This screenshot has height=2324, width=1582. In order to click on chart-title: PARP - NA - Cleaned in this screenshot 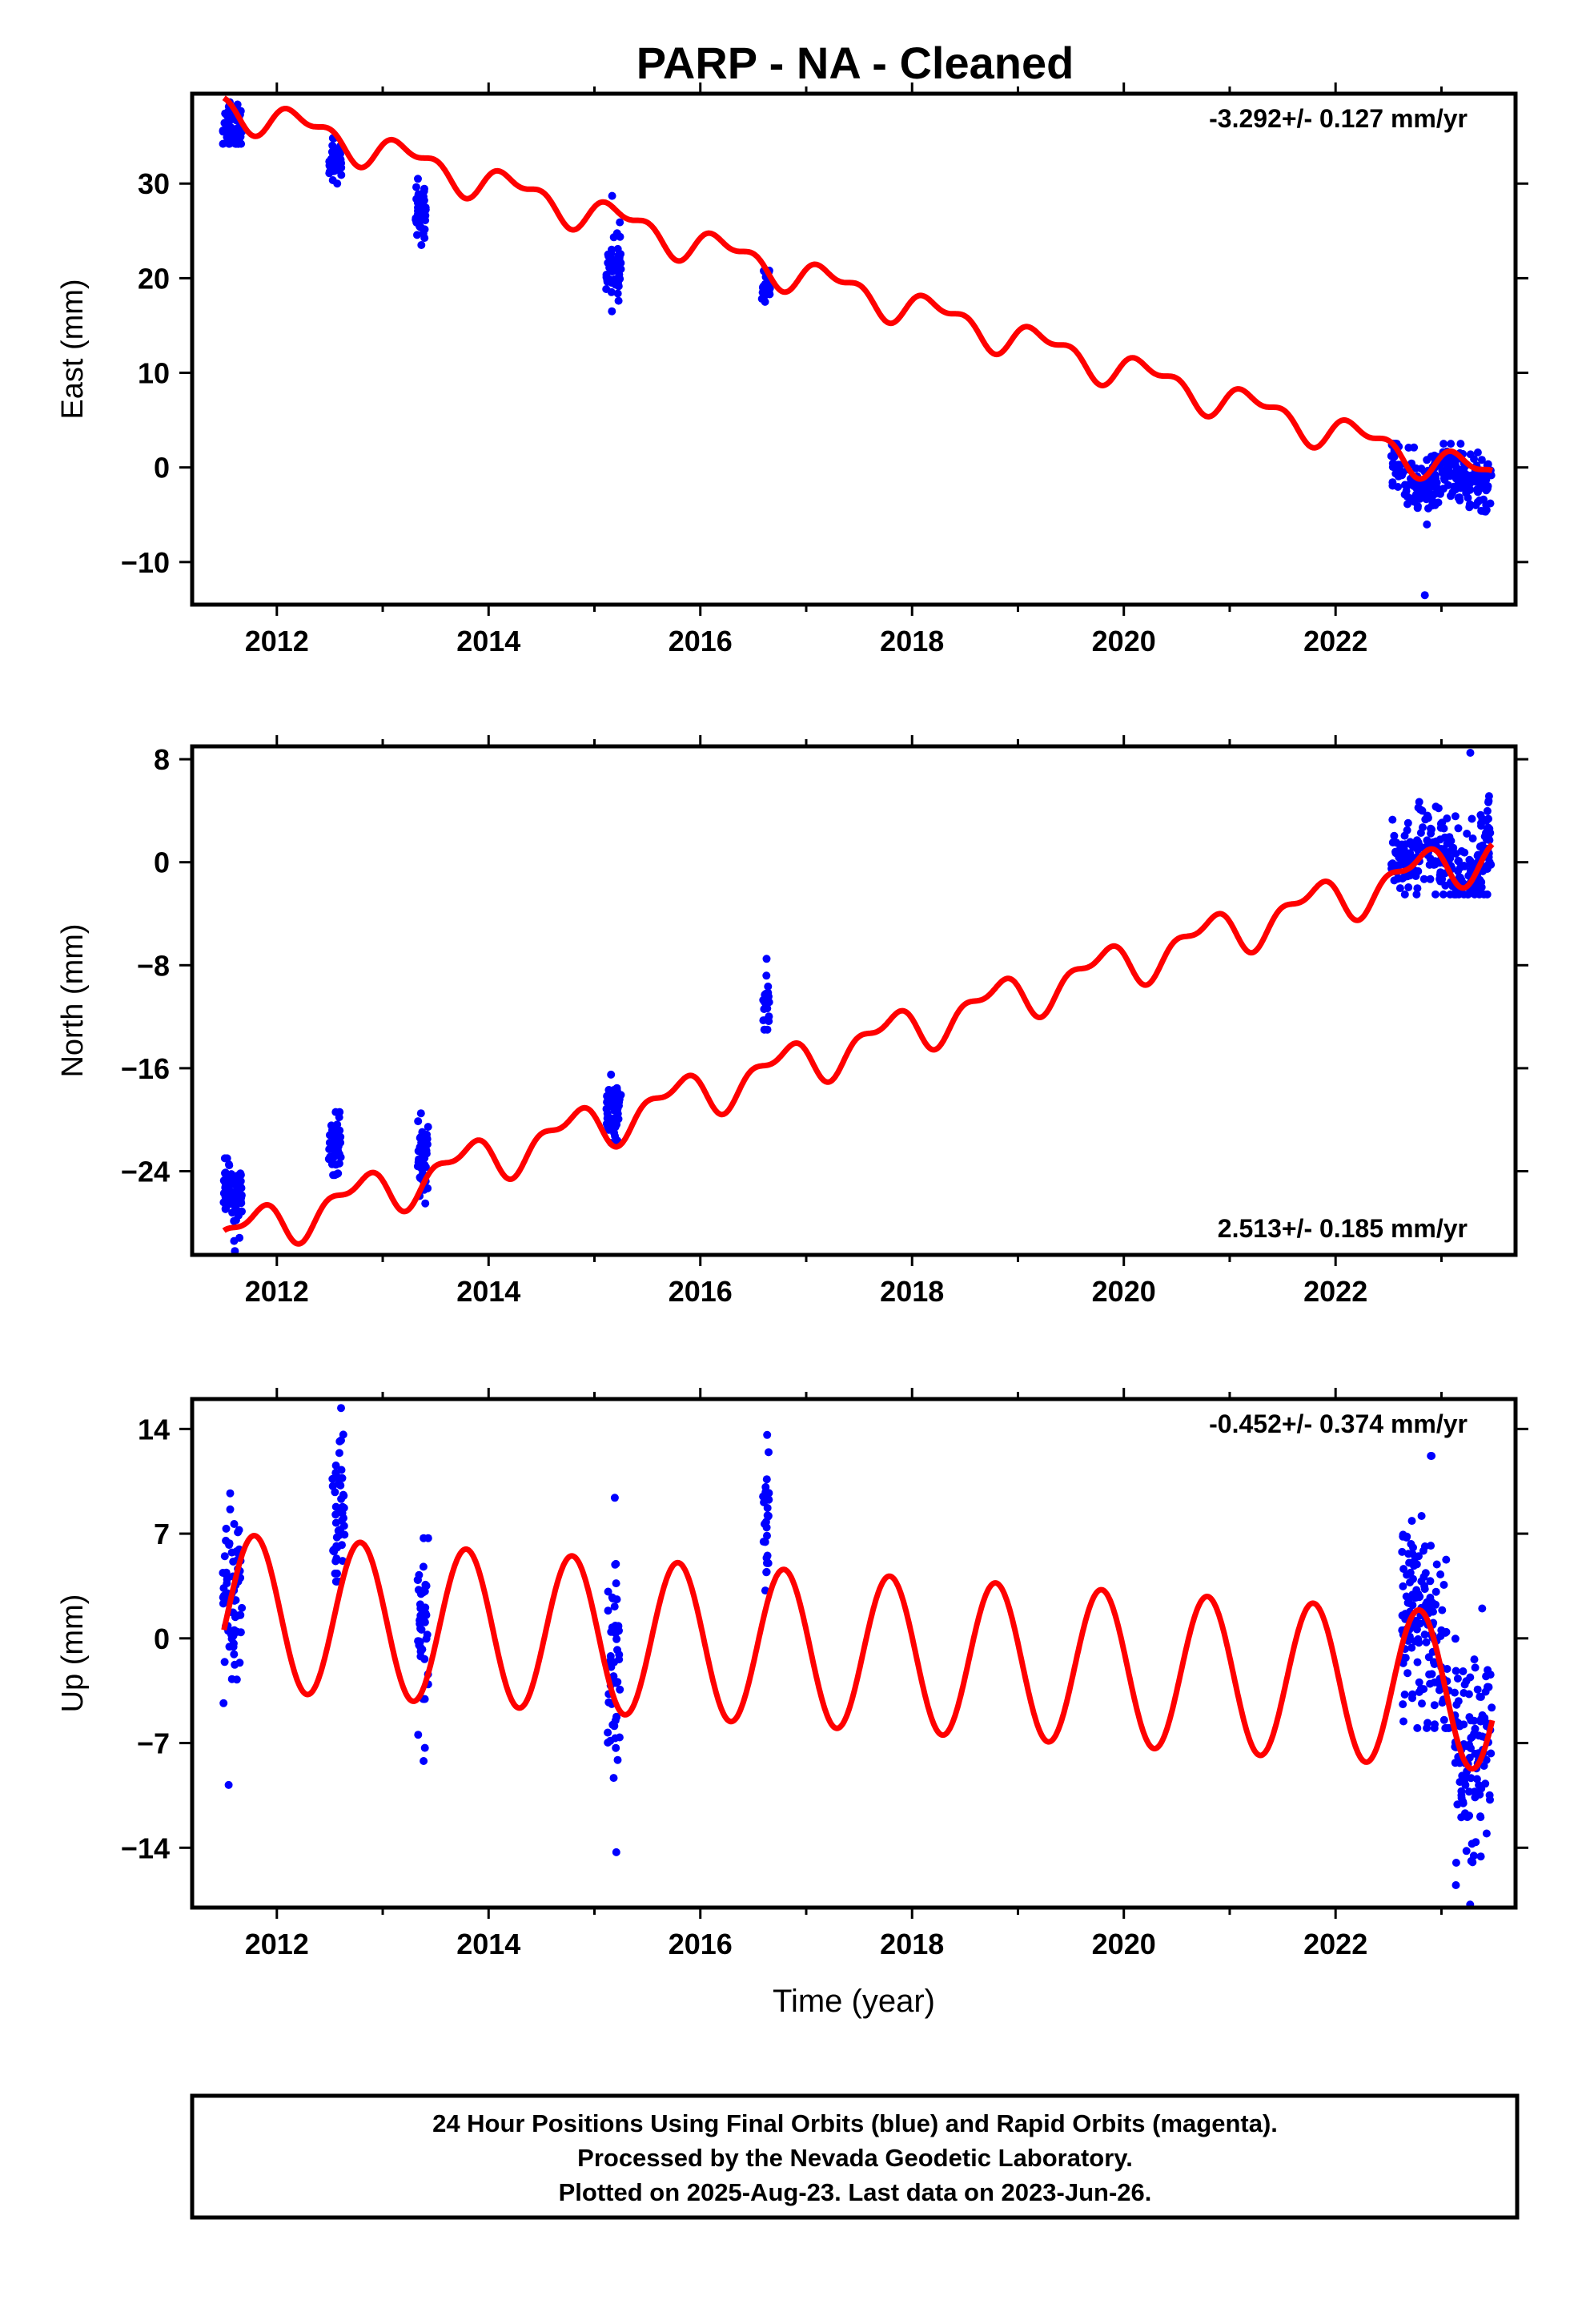, I will do `click(855, 63)`.